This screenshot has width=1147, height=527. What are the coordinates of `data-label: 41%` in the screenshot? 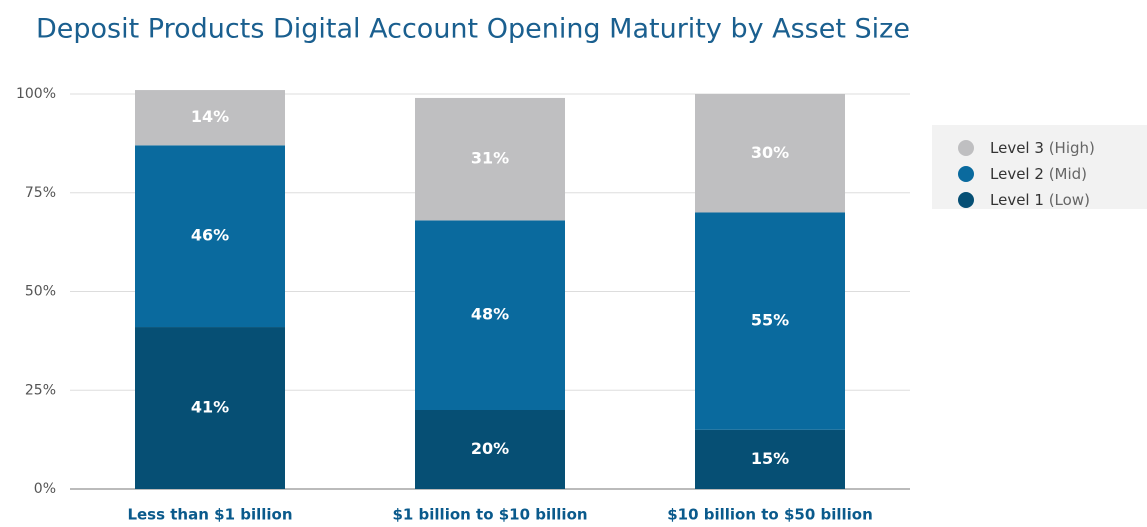 It's located at (210, 407).